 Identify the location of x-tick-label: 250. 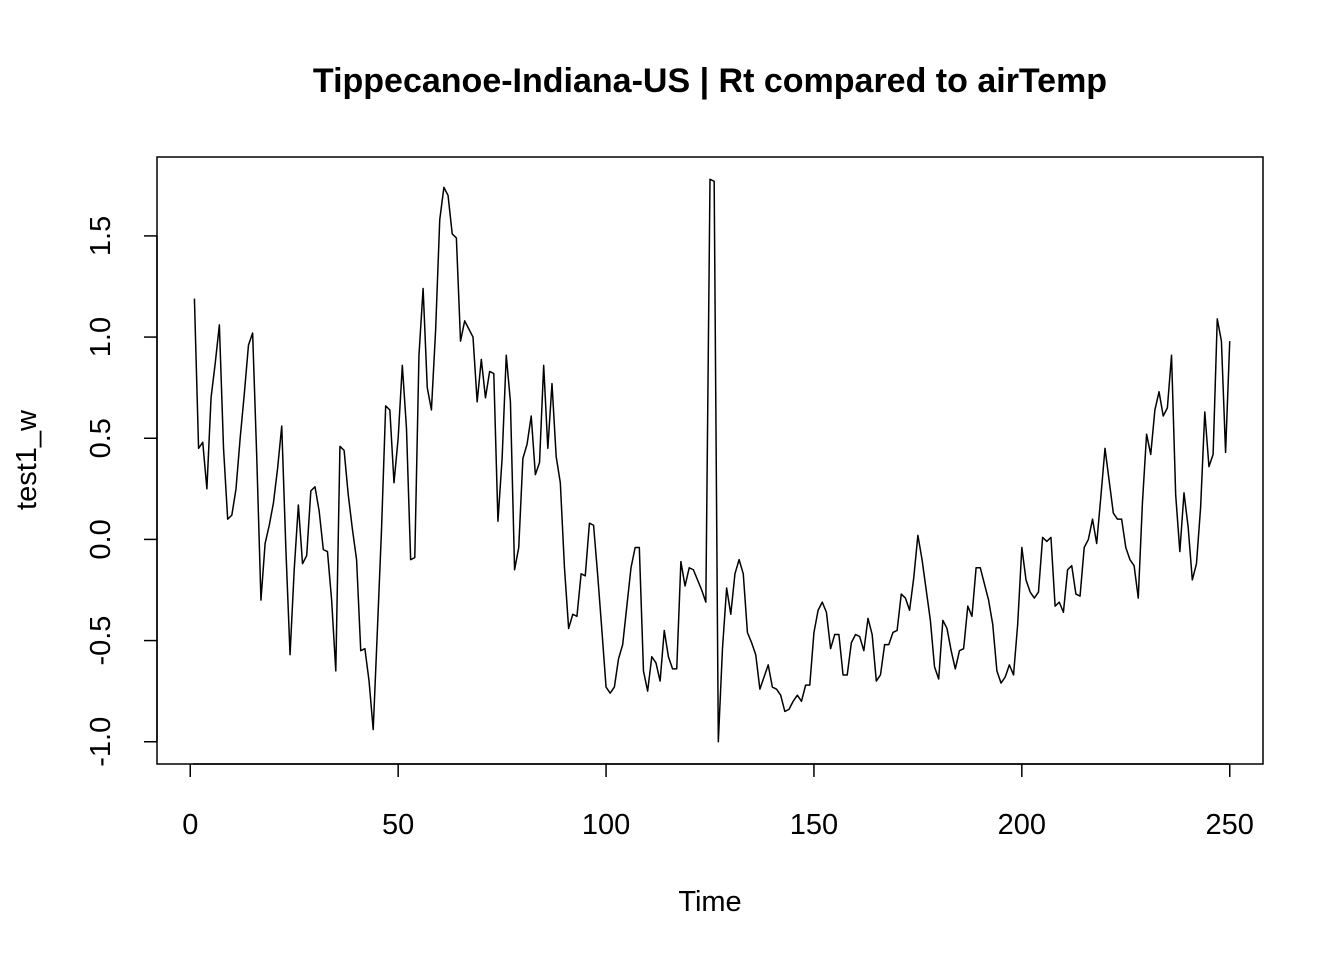
(1230, 825).